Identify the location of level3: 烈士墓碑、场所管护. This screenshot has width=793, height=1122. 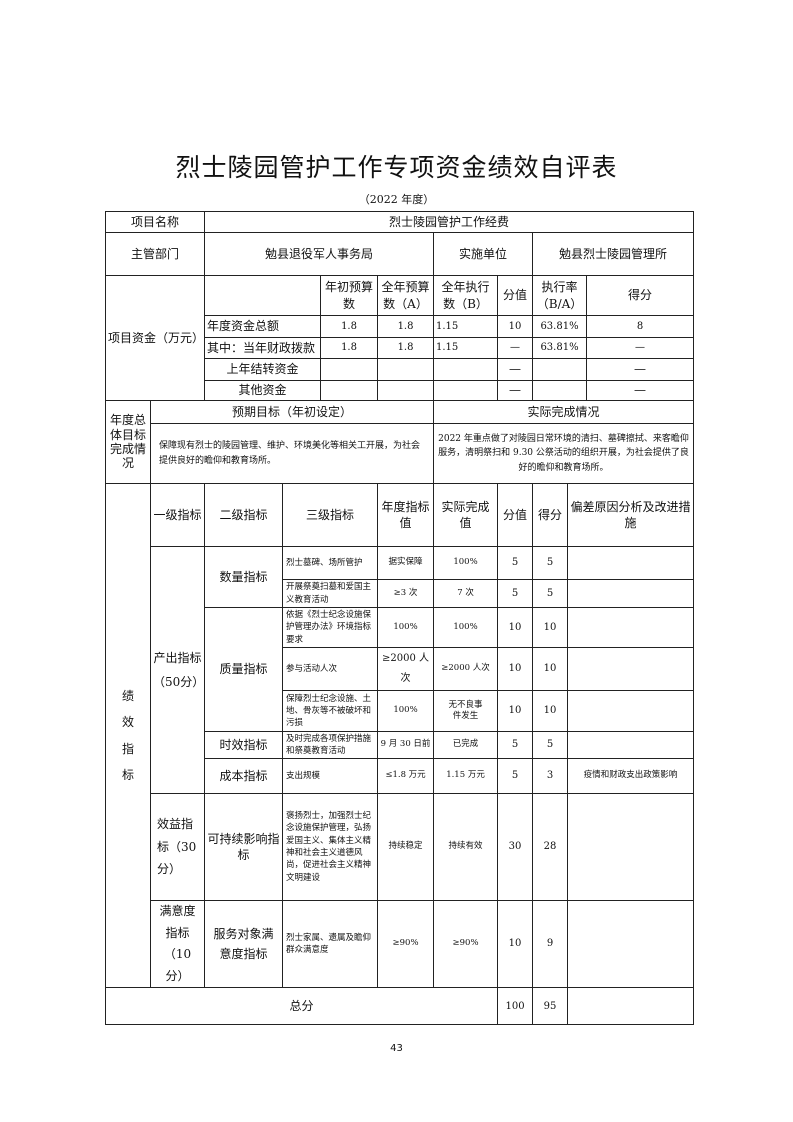
(330, 563).